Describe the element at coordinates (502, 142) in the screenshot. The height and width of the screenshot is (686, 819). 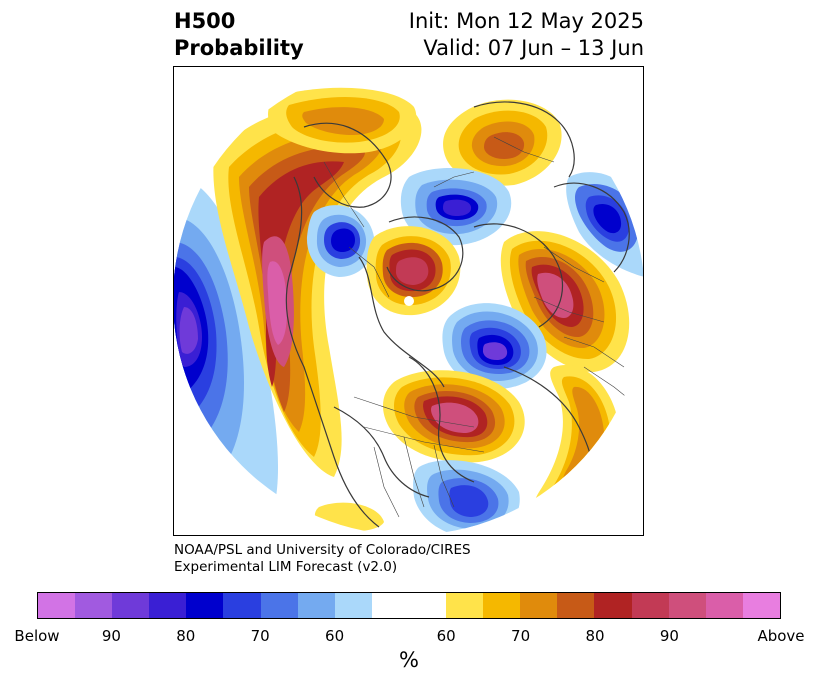
I see `orange-anomaly-siberia` at that location.